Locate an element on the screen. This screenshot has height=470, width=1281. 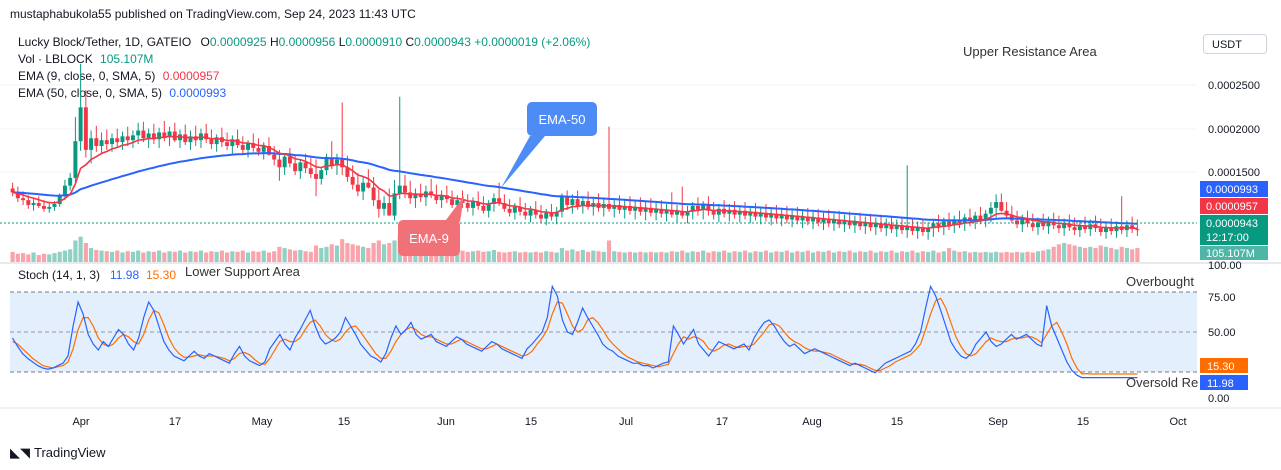
currency-button: USDT is located at coordinates (1235, 44).